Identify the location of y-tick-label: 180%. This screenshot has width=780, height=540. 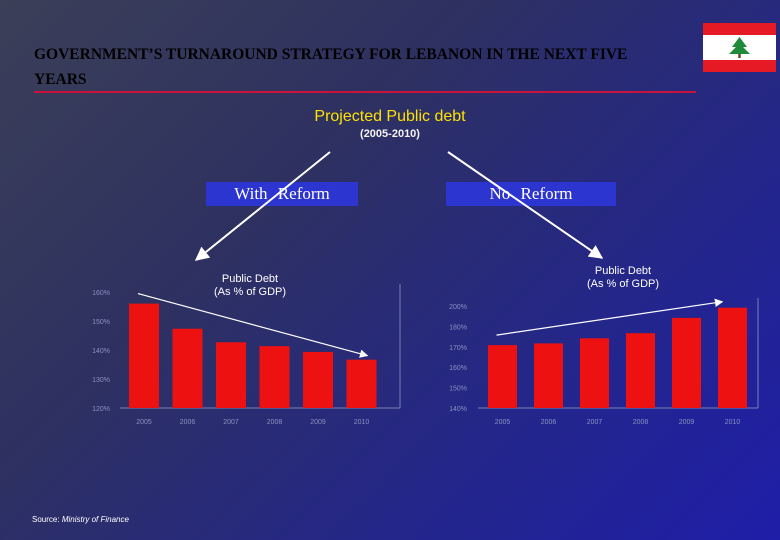
(458, 327).